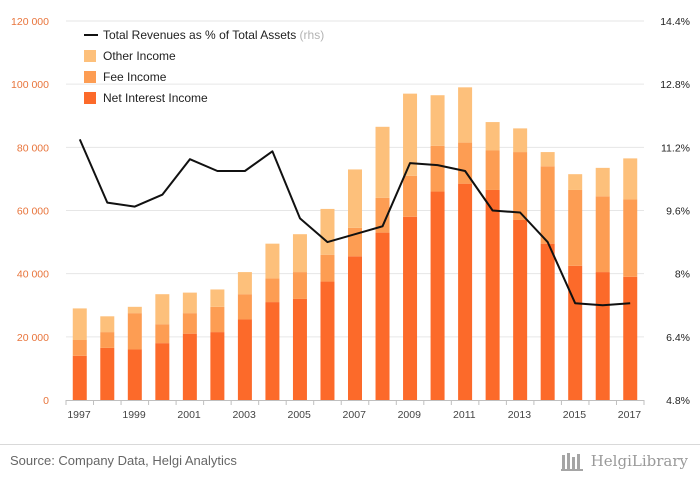  I want to click on x-tick-label: 2009, so click(410, 415).